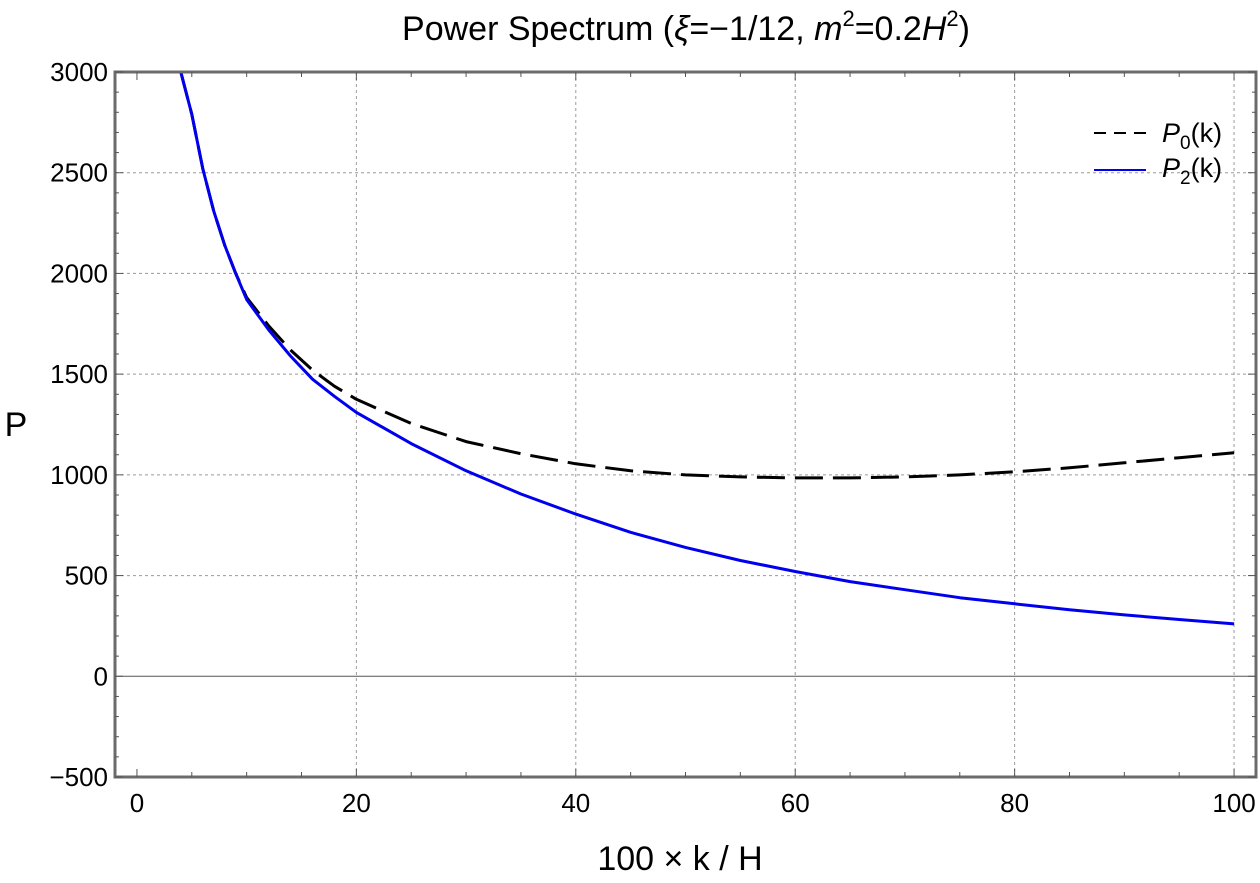 The height and width of the screenshot is (883, 1260). I want to click on y-tick-label: 1000, so click(79, 475).